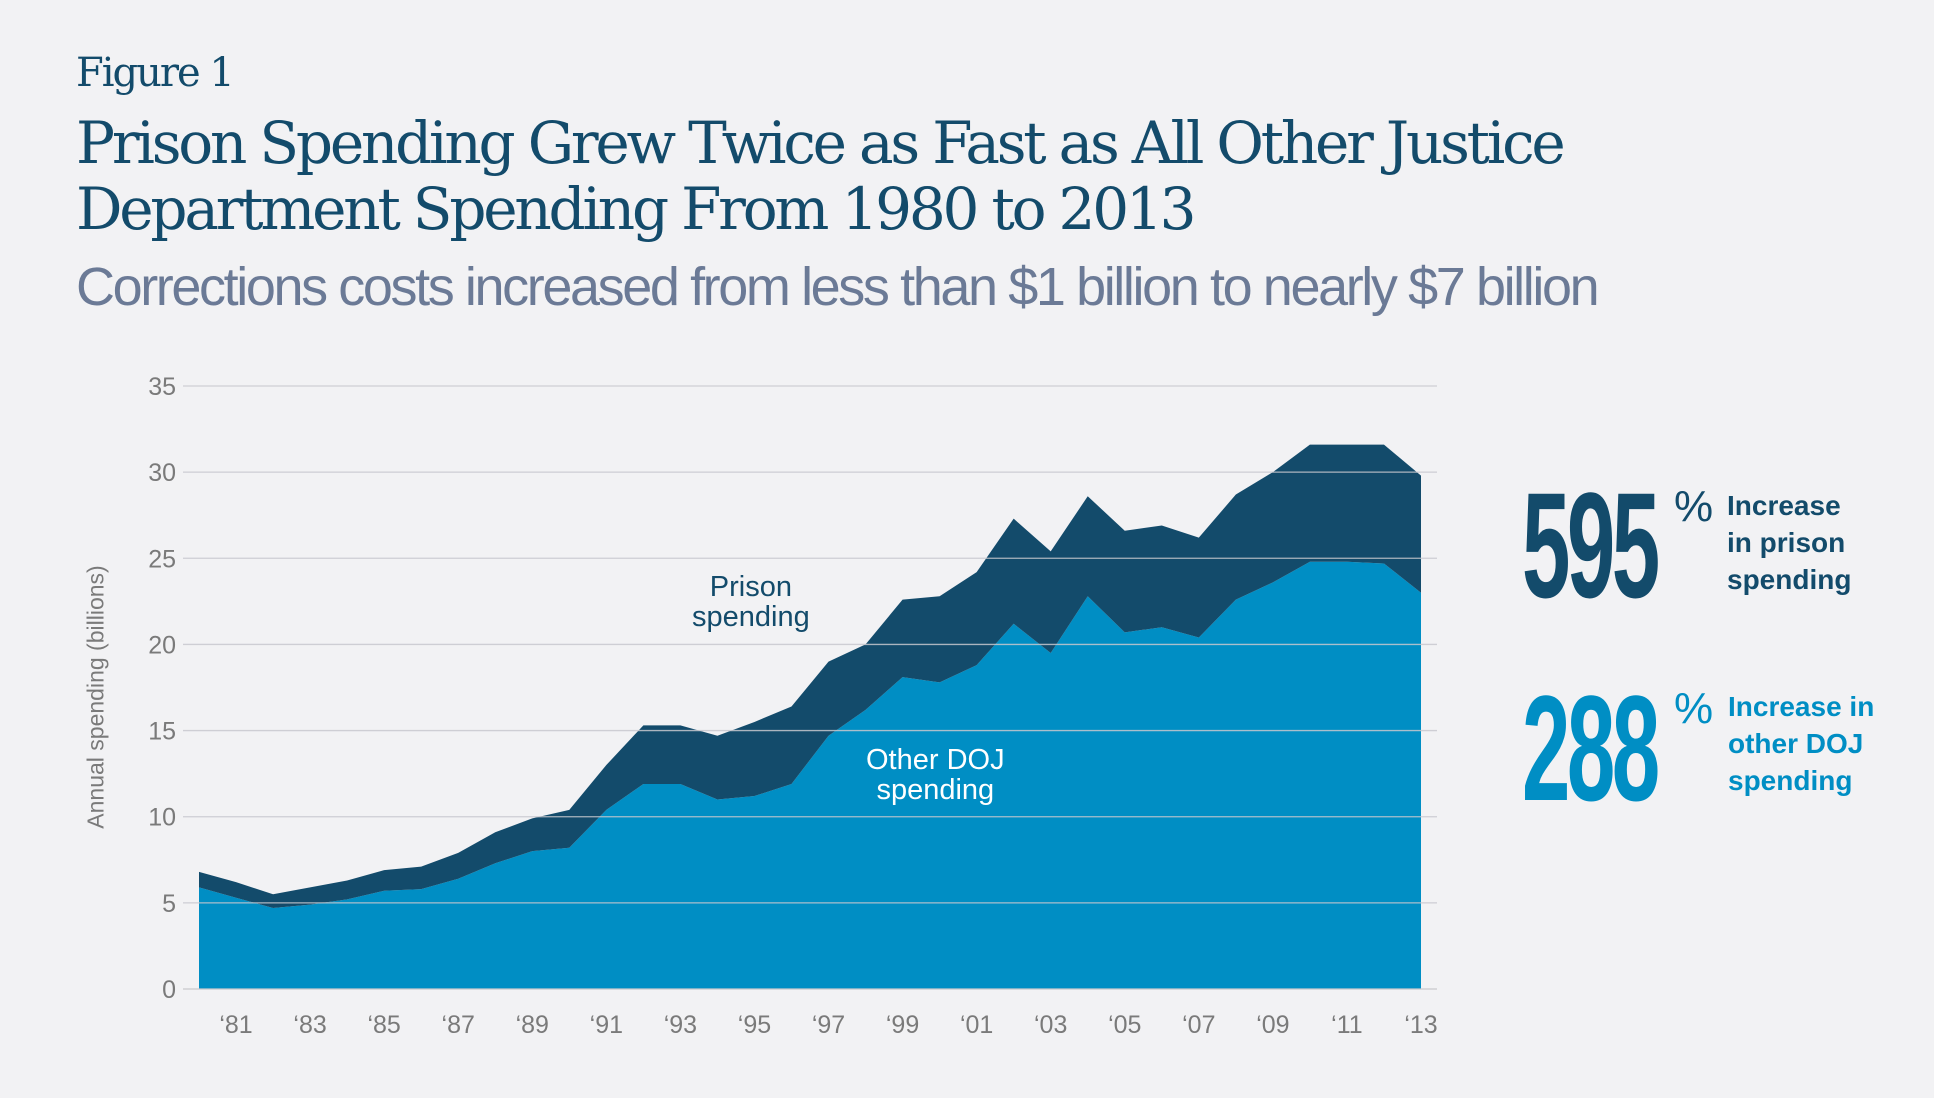  I want to click on other-doj-series-label: Other DOJ spending, so click(935, 775).